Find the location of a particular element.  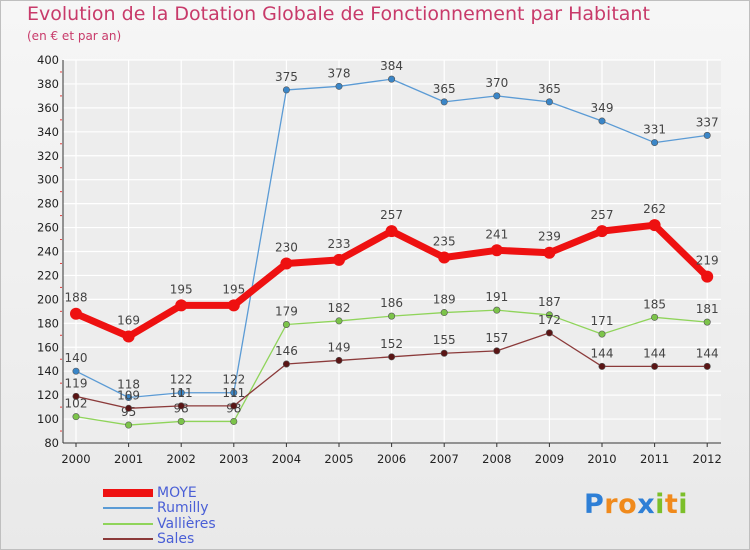

proxiti-logo: Proxiti is located at coordinates (636, 504).